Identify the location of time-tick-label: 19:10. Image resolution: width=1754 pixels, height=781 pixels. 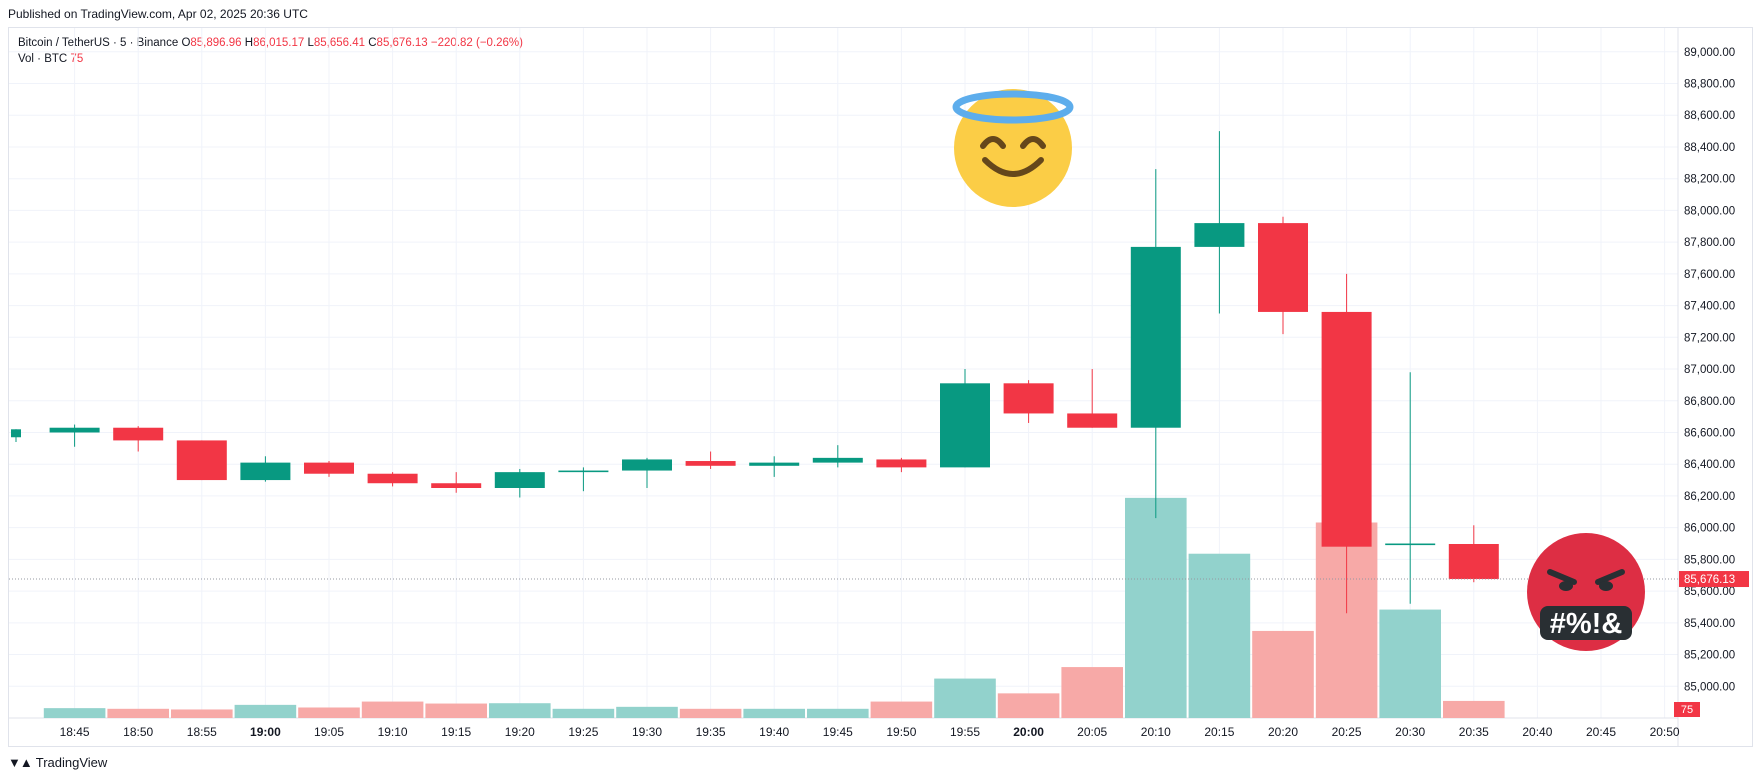
(393, 732).